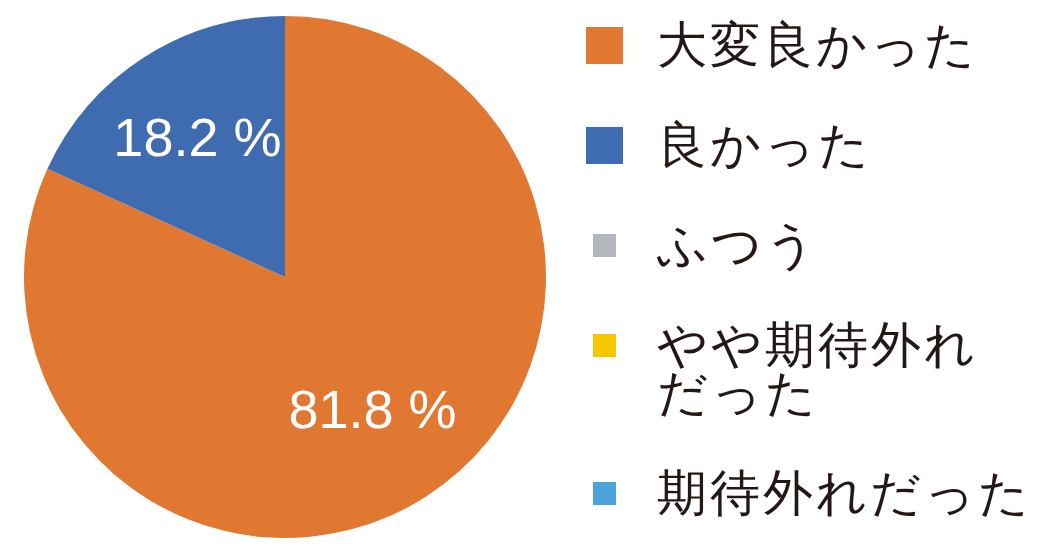 The height and width of the screenshot is (560, 1050). I want to click on legend-label: ふつう, so click(738, 245).